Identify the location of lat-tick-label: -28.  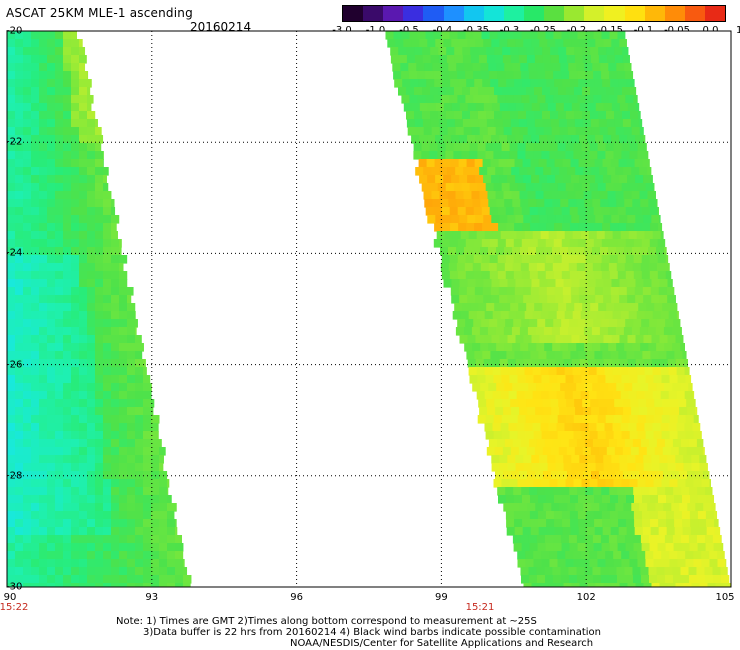
(14, 476).